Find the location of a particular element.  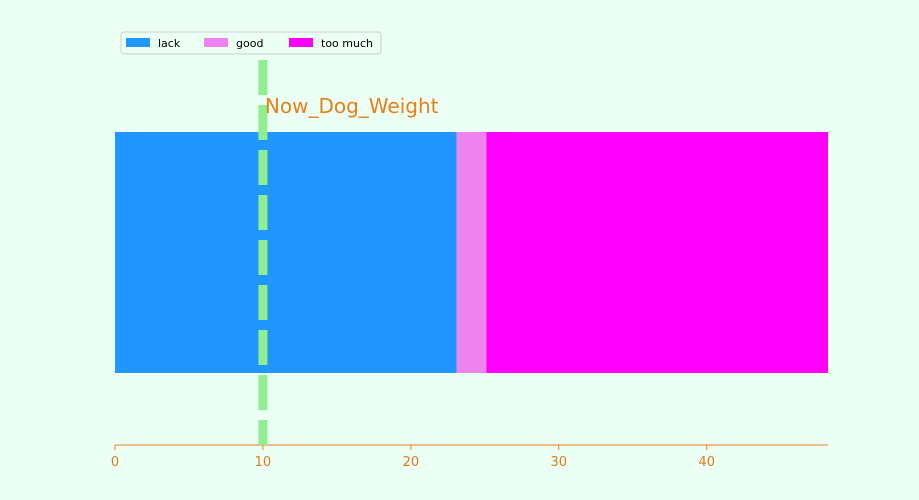

legend-label-too-much: too much is located at coordinates (347, 43).